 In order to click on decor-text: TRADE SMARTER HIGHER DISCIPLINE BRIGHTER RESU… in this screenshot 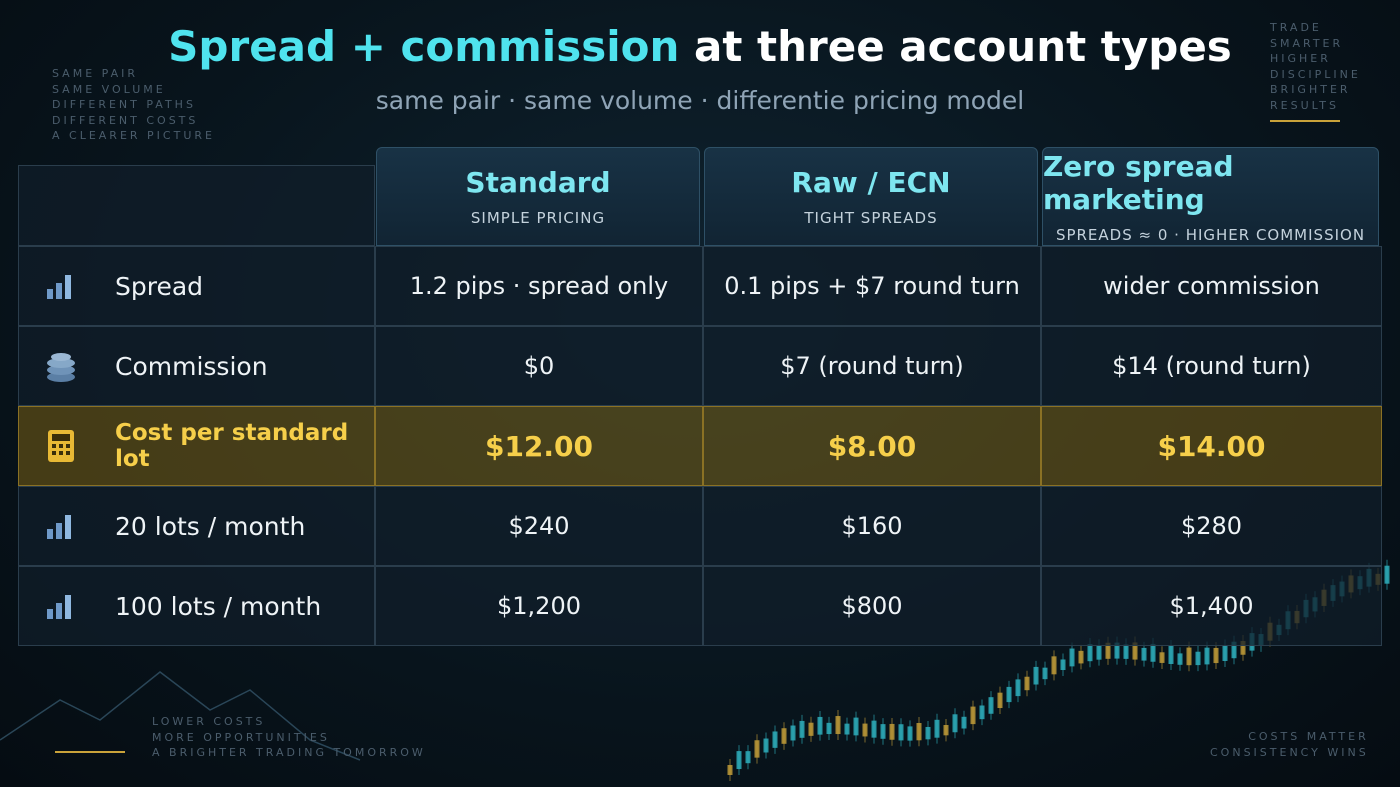, I will do `click(1315, 66)`.